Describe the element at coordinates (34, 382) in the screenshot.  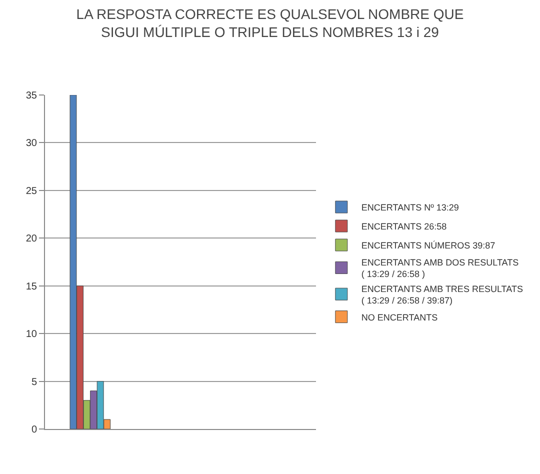
I see `y-tick-label: 5` at that location.